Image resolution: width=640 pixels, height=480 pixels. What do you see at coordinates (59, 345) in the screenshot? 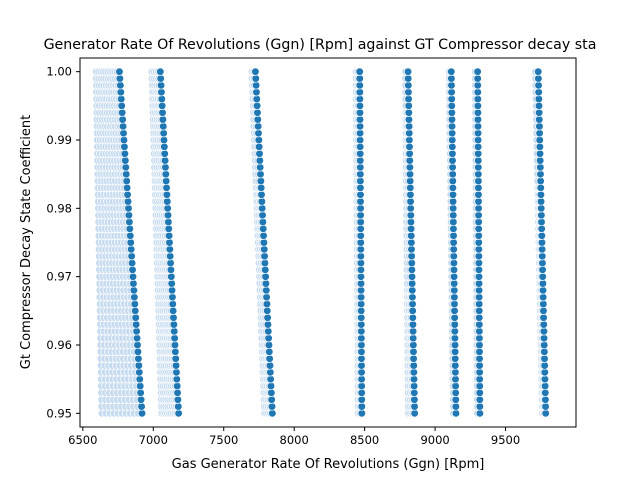
I see `y-tick-label: 0.96` at bounding box center [59, 345].